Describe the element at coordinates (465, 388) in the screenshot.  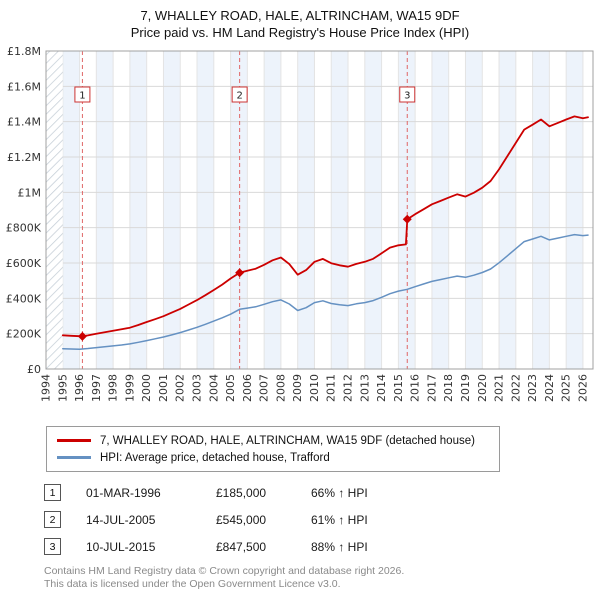
I see `svg-text: 2019` at that location.